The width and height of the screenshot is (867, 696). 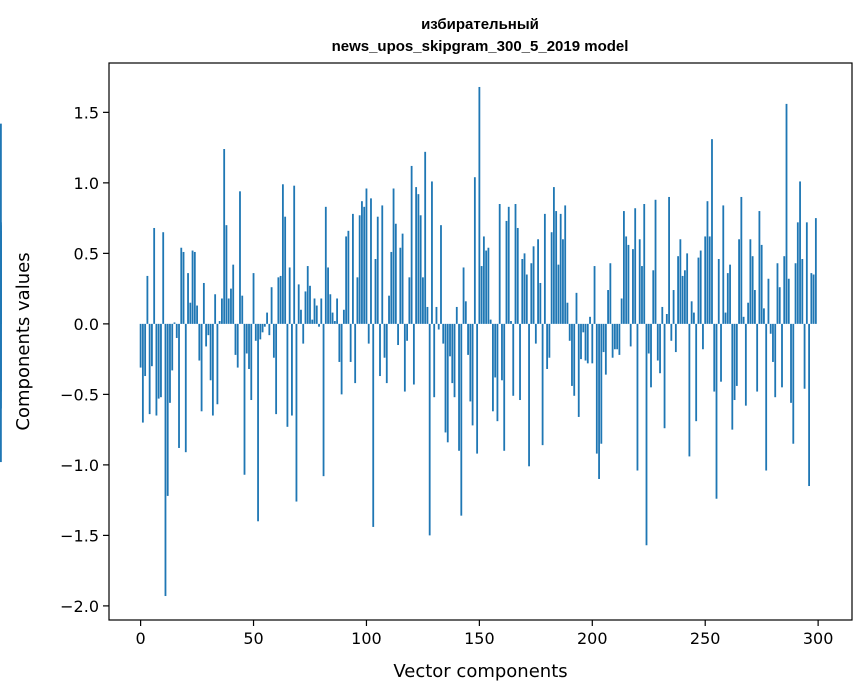 What do you see at coordinates (79, 606) in the screenshot?
I see `y-tick-label: −2.0` at bounding box center [79, 606].